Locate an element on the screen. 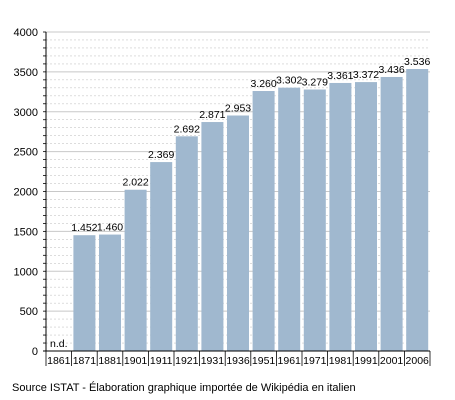 The height and width of the screenshot is (400, 455). data-label: 2.953 is located at coordinates (238, 108).